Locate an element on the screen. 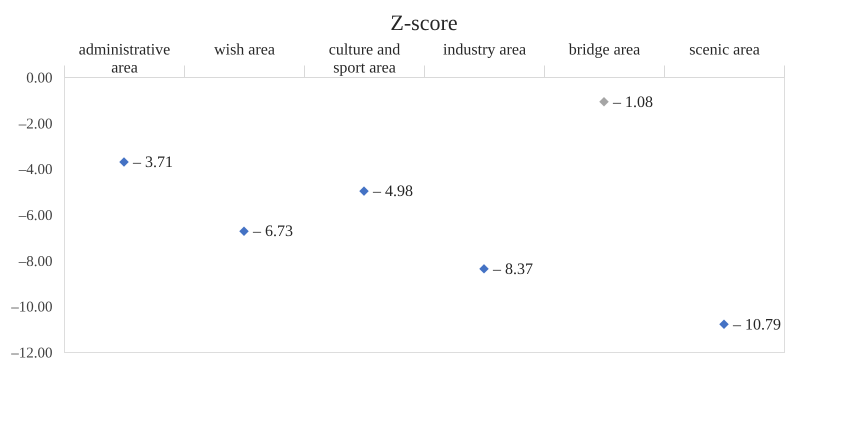  data-label: – 8.37 is located at coordinates (512, 269).